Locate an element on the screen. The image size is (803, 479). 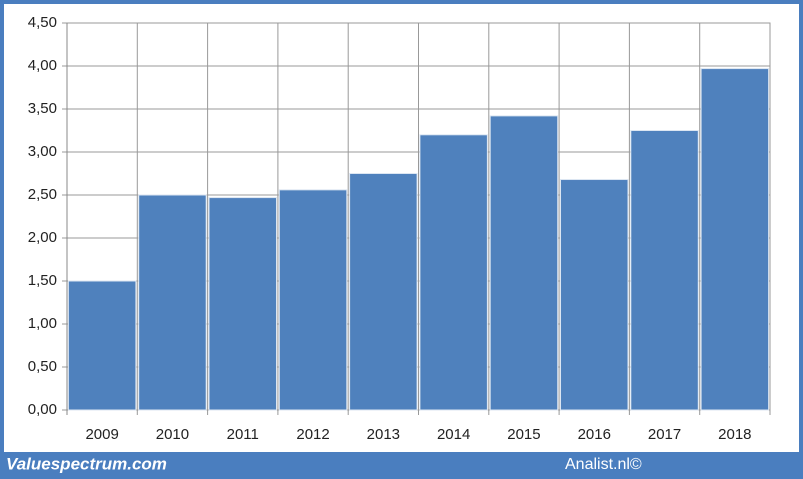
x-tick-label: 2017 is located at coordinates (664, 434).